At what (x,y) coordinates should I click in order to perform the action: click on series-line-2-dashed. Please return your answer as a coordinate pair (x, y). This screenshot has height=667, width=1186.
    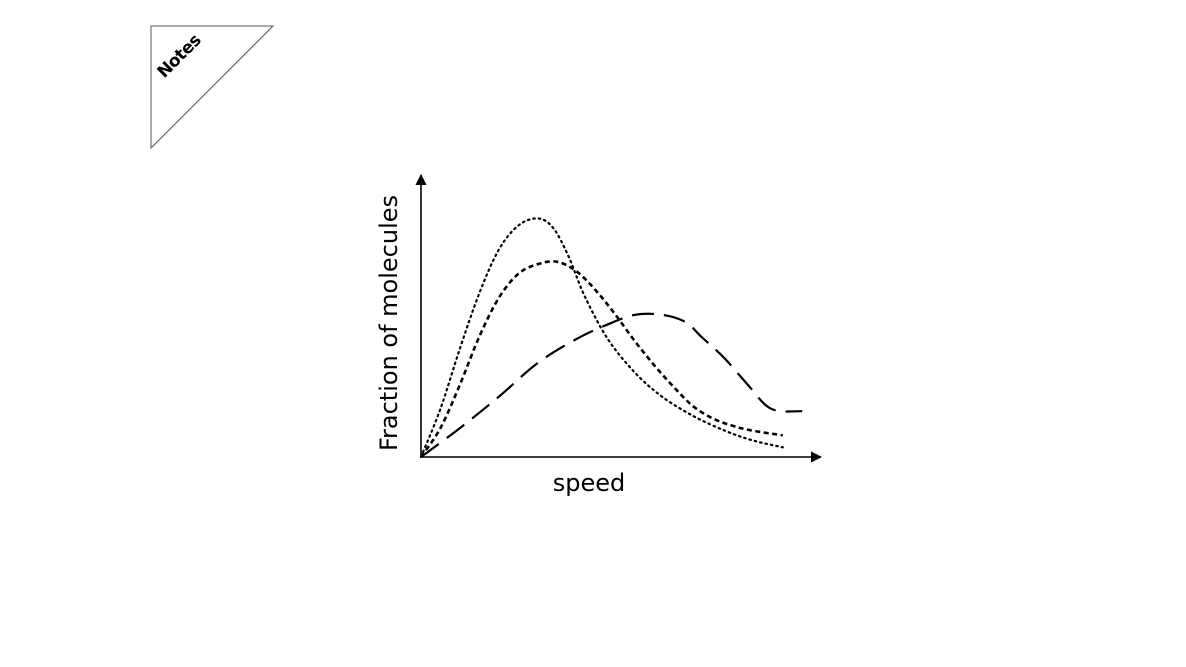
    Looking at the image, I should click on (601, 359).